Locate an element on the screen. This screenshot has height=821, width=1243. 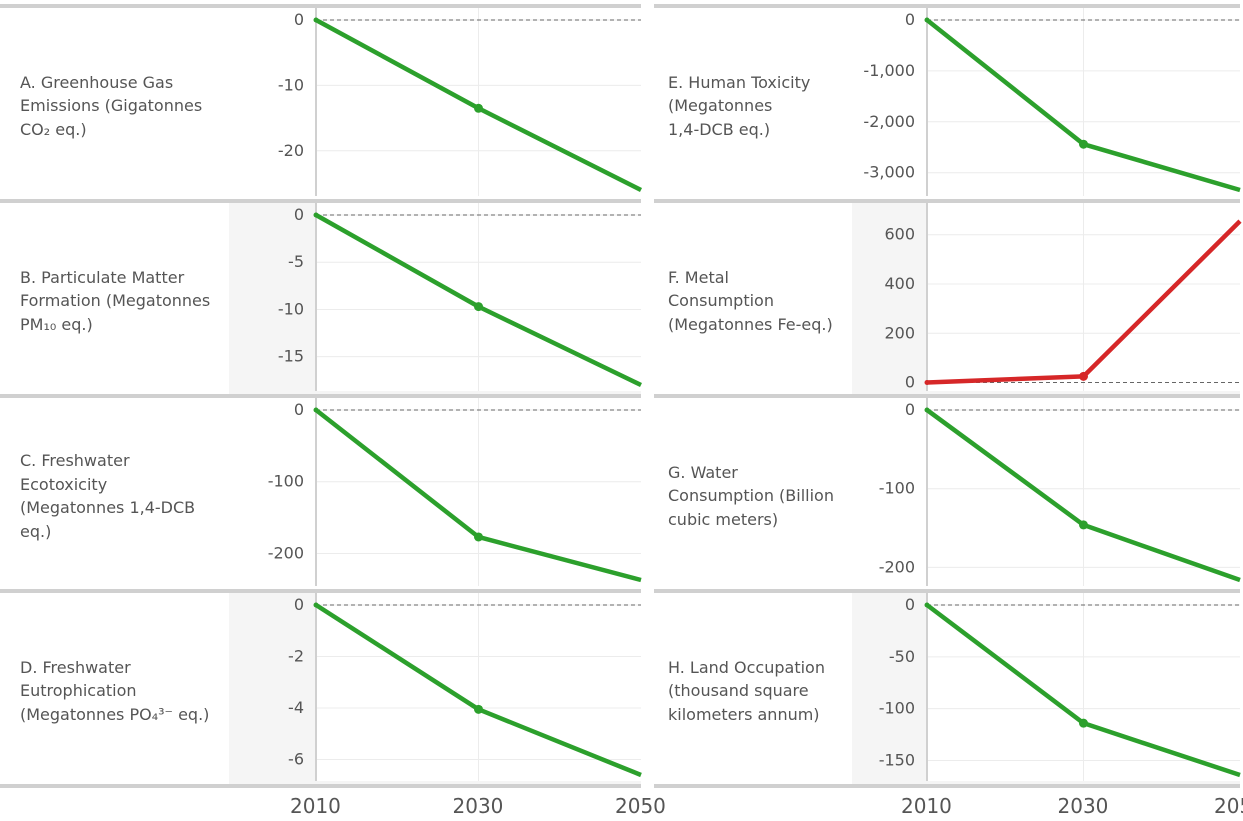
plot-a: 0 -10 -20 is located at coordinates (460, 102).